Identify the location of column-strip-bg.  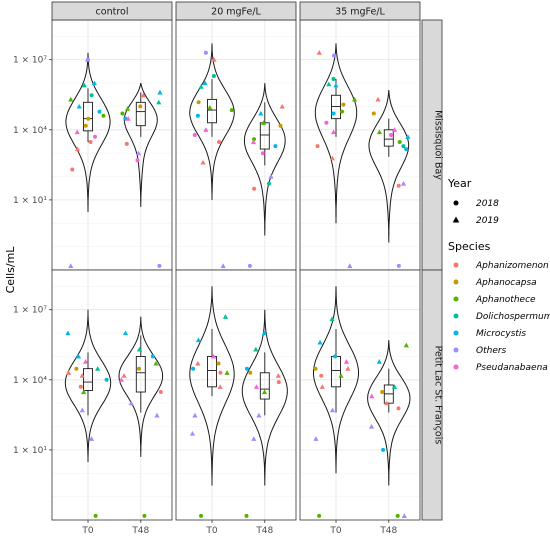
(236, 11).